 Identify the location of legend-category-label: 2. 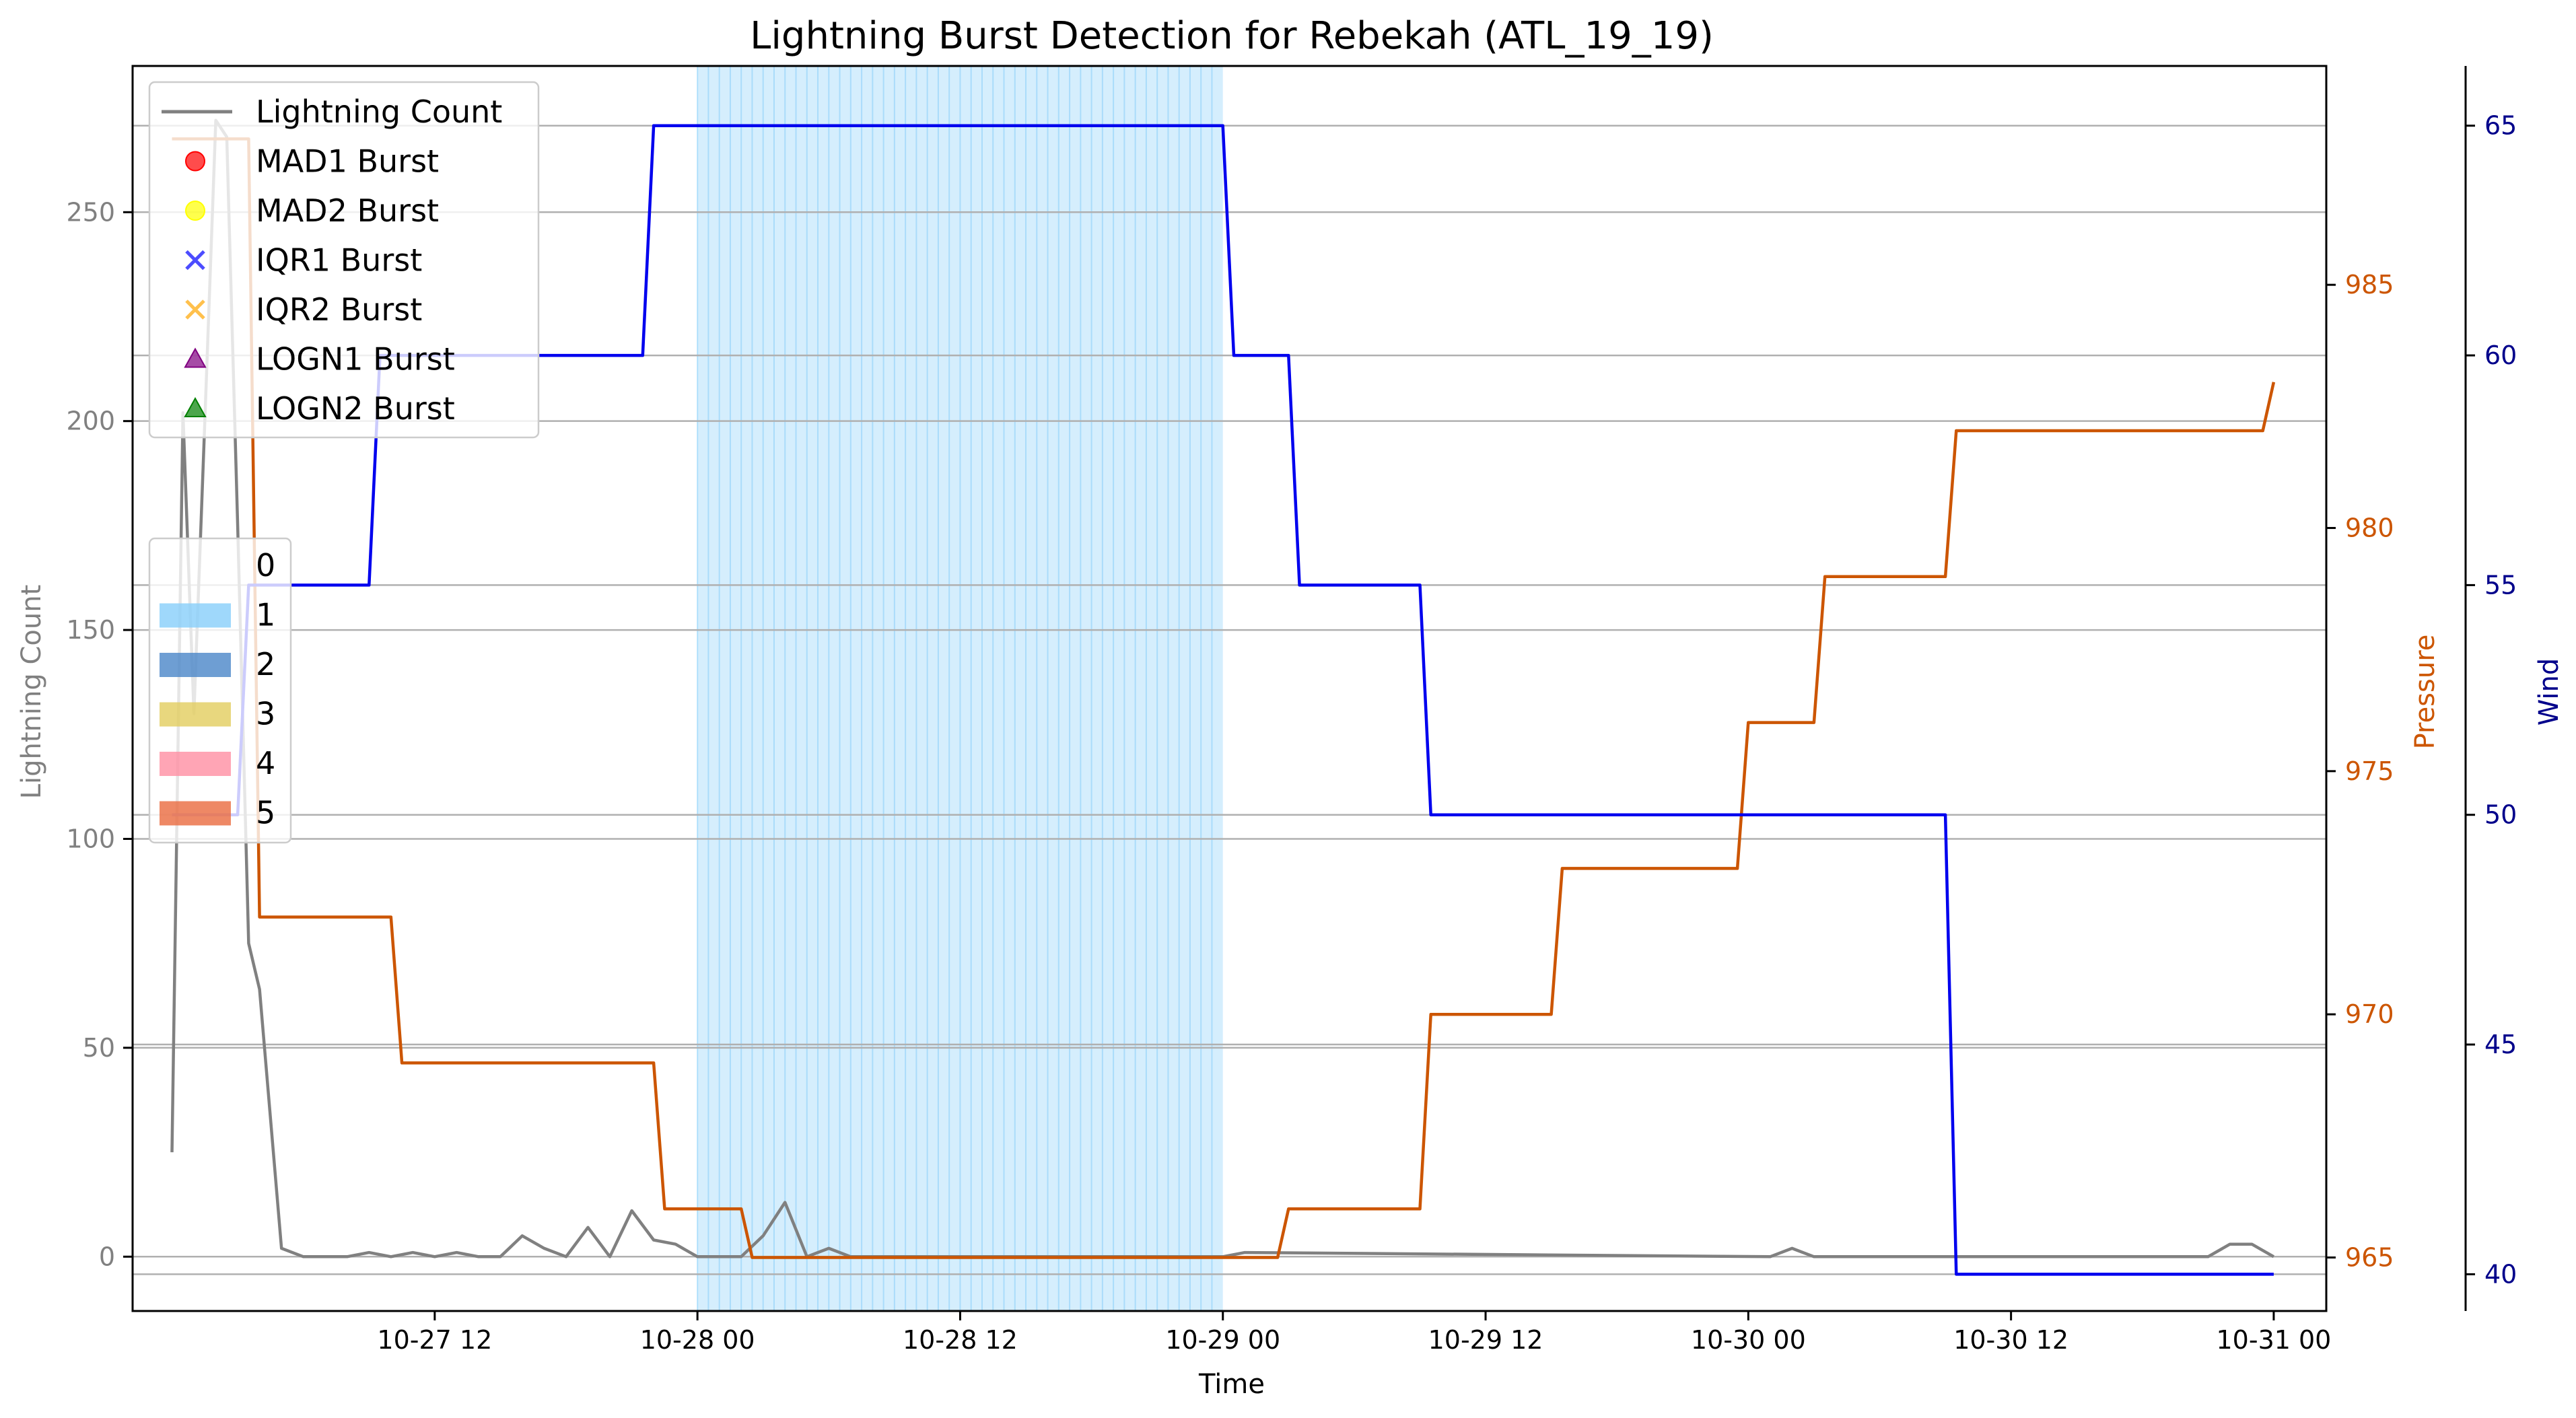
(265, 664).